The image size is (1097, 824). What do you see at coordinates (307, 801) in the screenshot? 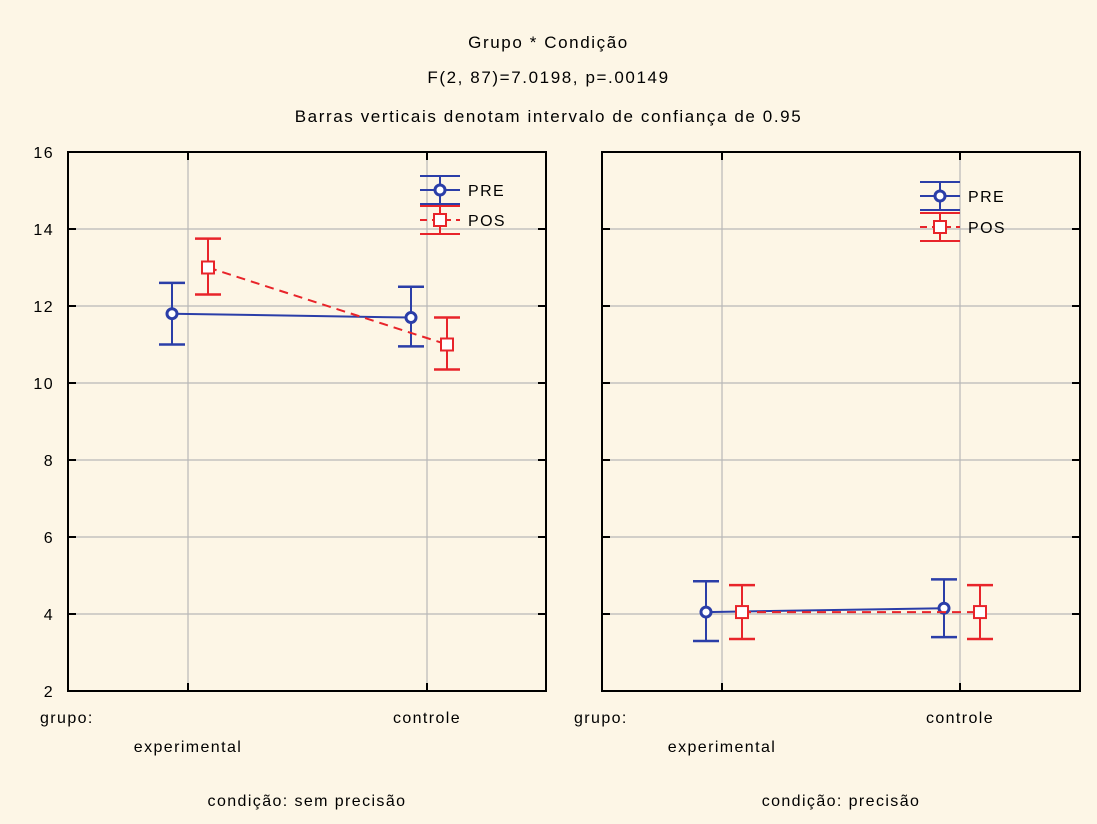
I see `panel-label: condição: sem precisão` at bounding box center [307, 801].